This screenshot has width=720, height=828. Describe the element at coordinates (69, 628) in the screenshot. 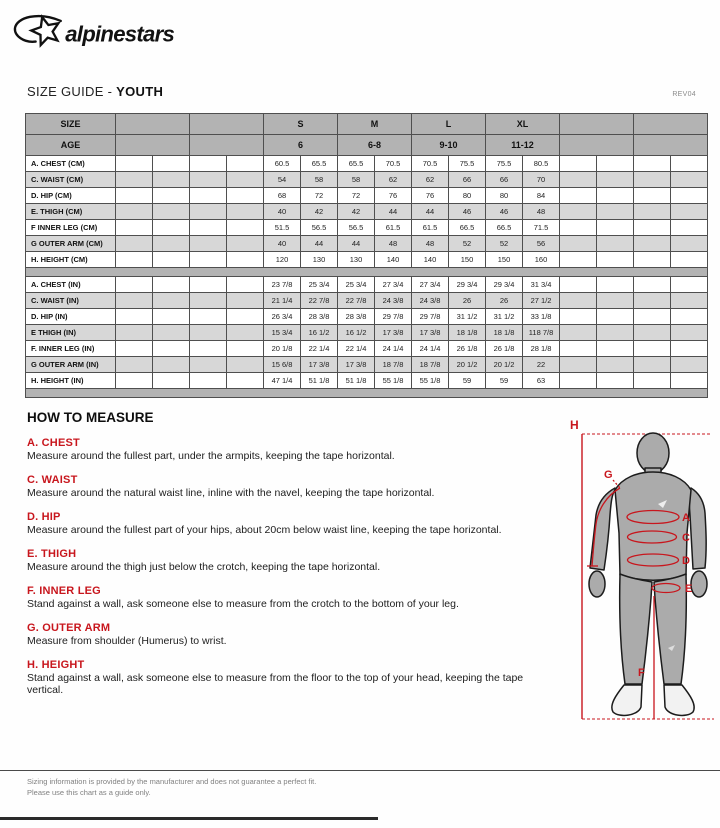

I see `measure-item-label: G. OUTER ARM` at that location.